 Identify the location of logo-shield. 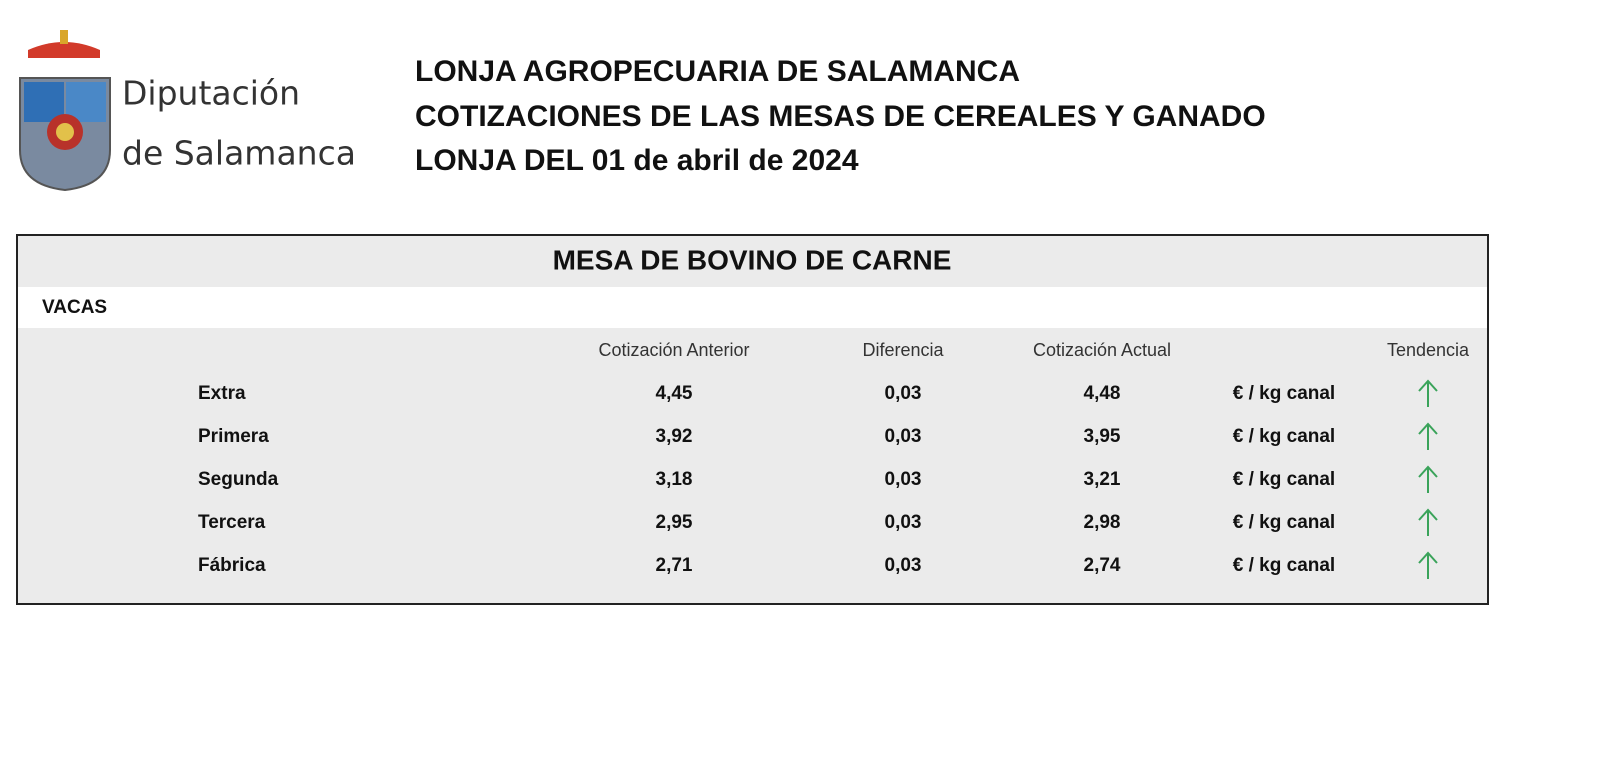
(65, 111).